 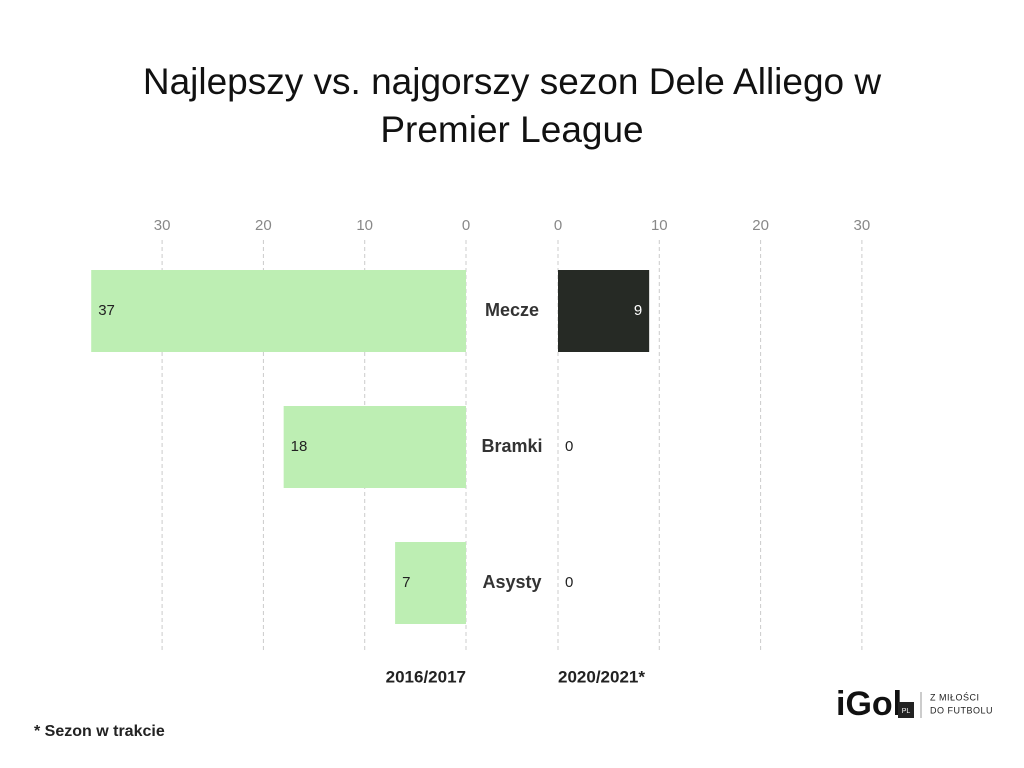 I want to click on category-label: Bramki, so click(x=511, y=446).